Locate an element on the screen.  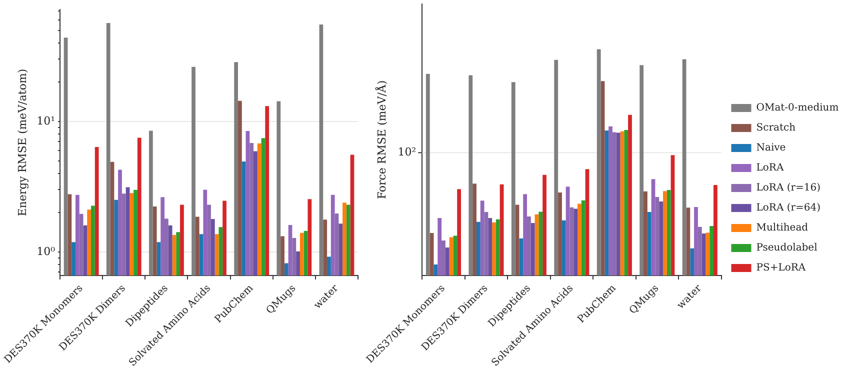
text: 10² is located at coordinates (407, 152).